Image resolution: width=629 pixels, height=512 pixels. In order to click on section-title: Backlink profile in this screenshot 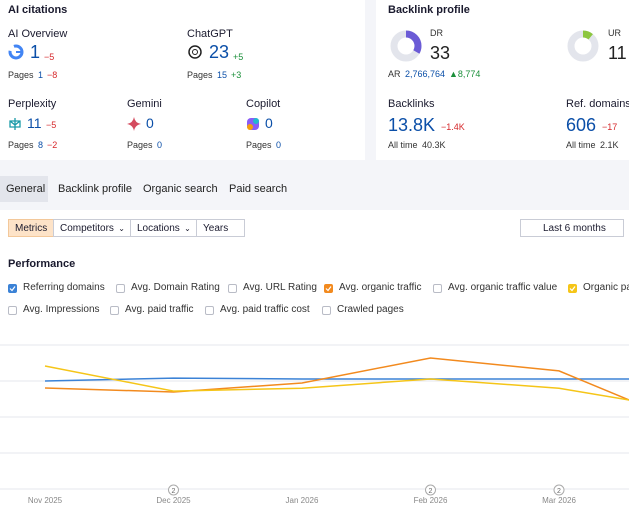, I will do `click(429, 10)`.